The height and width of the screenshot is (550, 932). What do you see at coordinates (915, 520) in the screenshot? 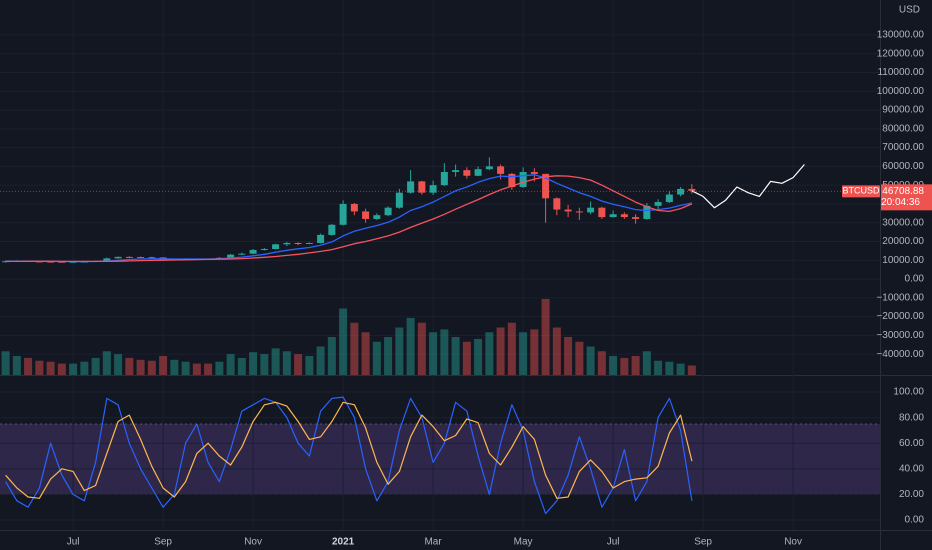
I see `oscillator-tick-label: 0.00` at bounding box center [915, 520].